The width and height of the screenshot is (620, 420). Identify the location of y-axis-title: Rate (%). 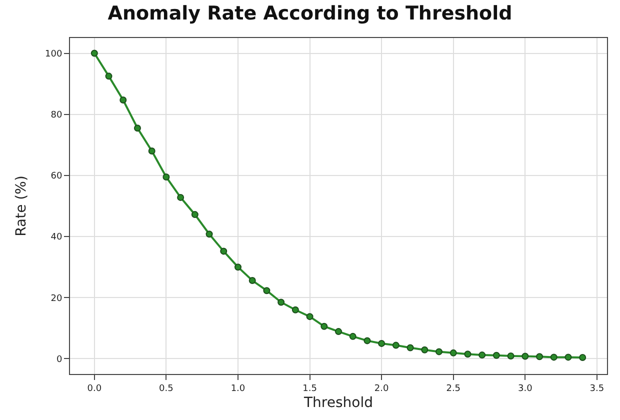
(22, 206).